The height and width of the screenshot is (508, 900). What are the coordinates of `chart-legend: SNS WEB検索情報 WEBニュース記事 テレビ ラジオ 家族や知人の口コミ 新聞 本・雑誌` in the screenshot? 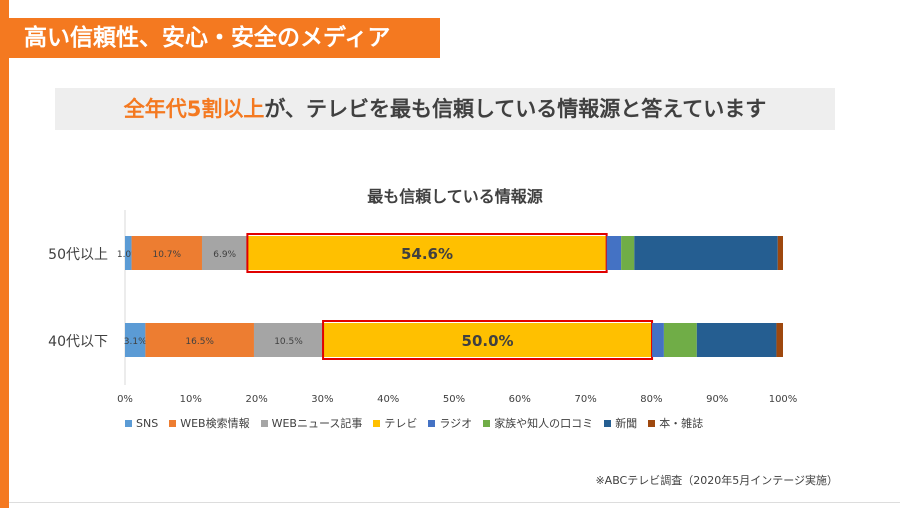 It's located at (419, 423).